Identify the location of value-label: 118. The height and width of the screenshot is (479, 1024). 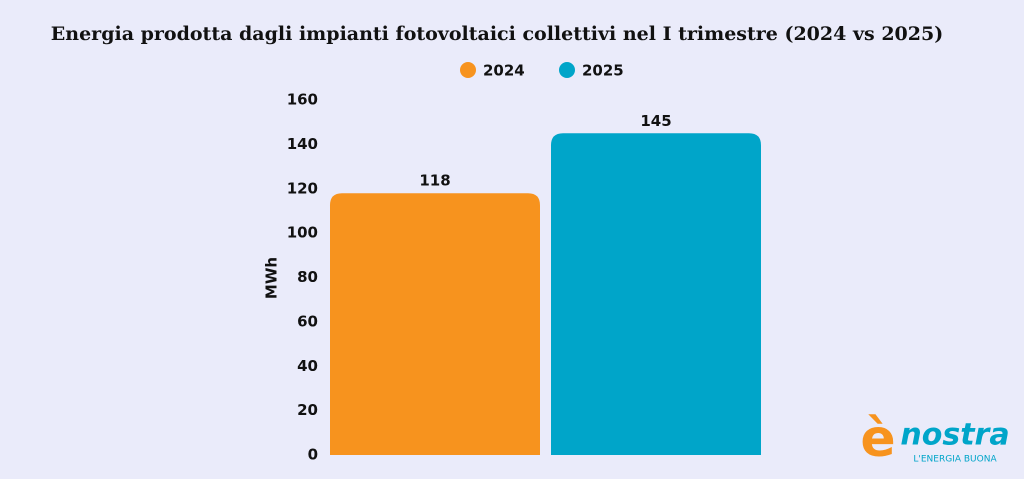
(434, 181).